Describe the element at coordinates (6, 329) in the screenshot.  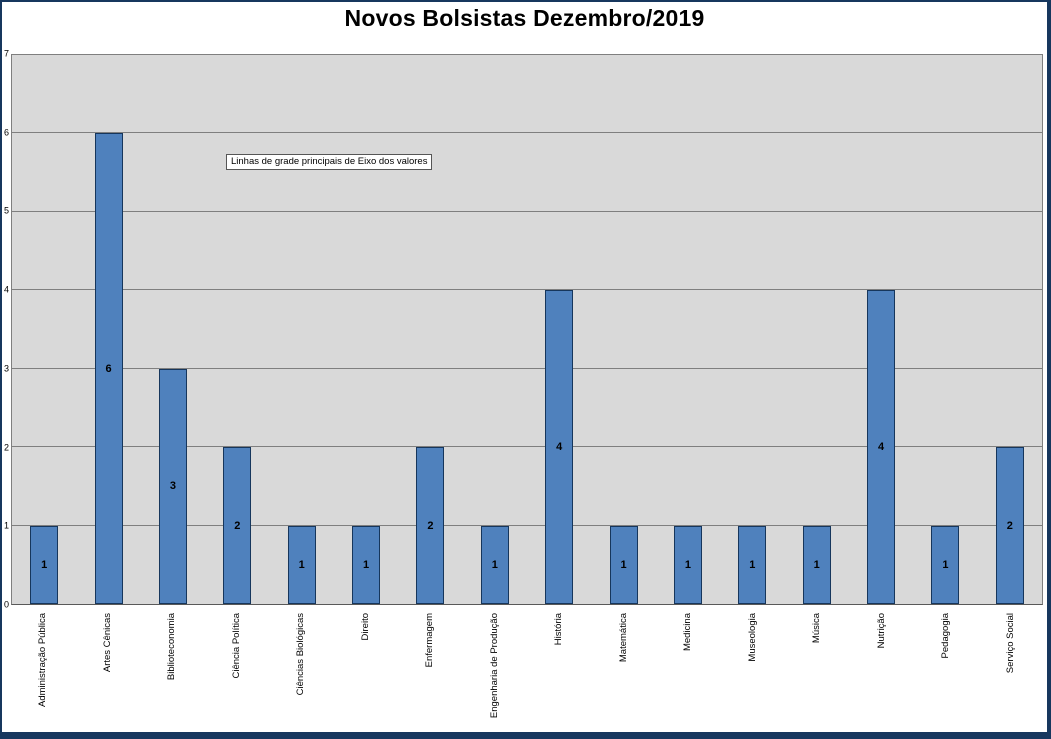
I see `y-axis-labels: 0 1 2 3 4 5 6 7` at that location.